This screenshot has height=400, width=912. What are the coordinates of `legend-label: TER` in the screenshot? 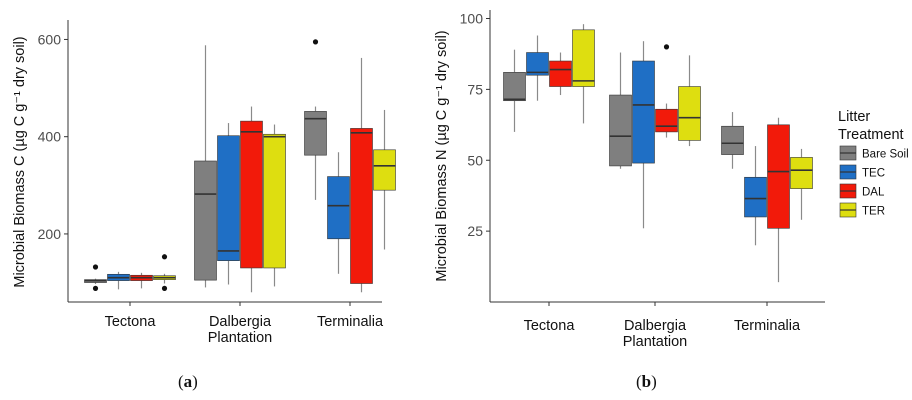 It's located at (873, 212).